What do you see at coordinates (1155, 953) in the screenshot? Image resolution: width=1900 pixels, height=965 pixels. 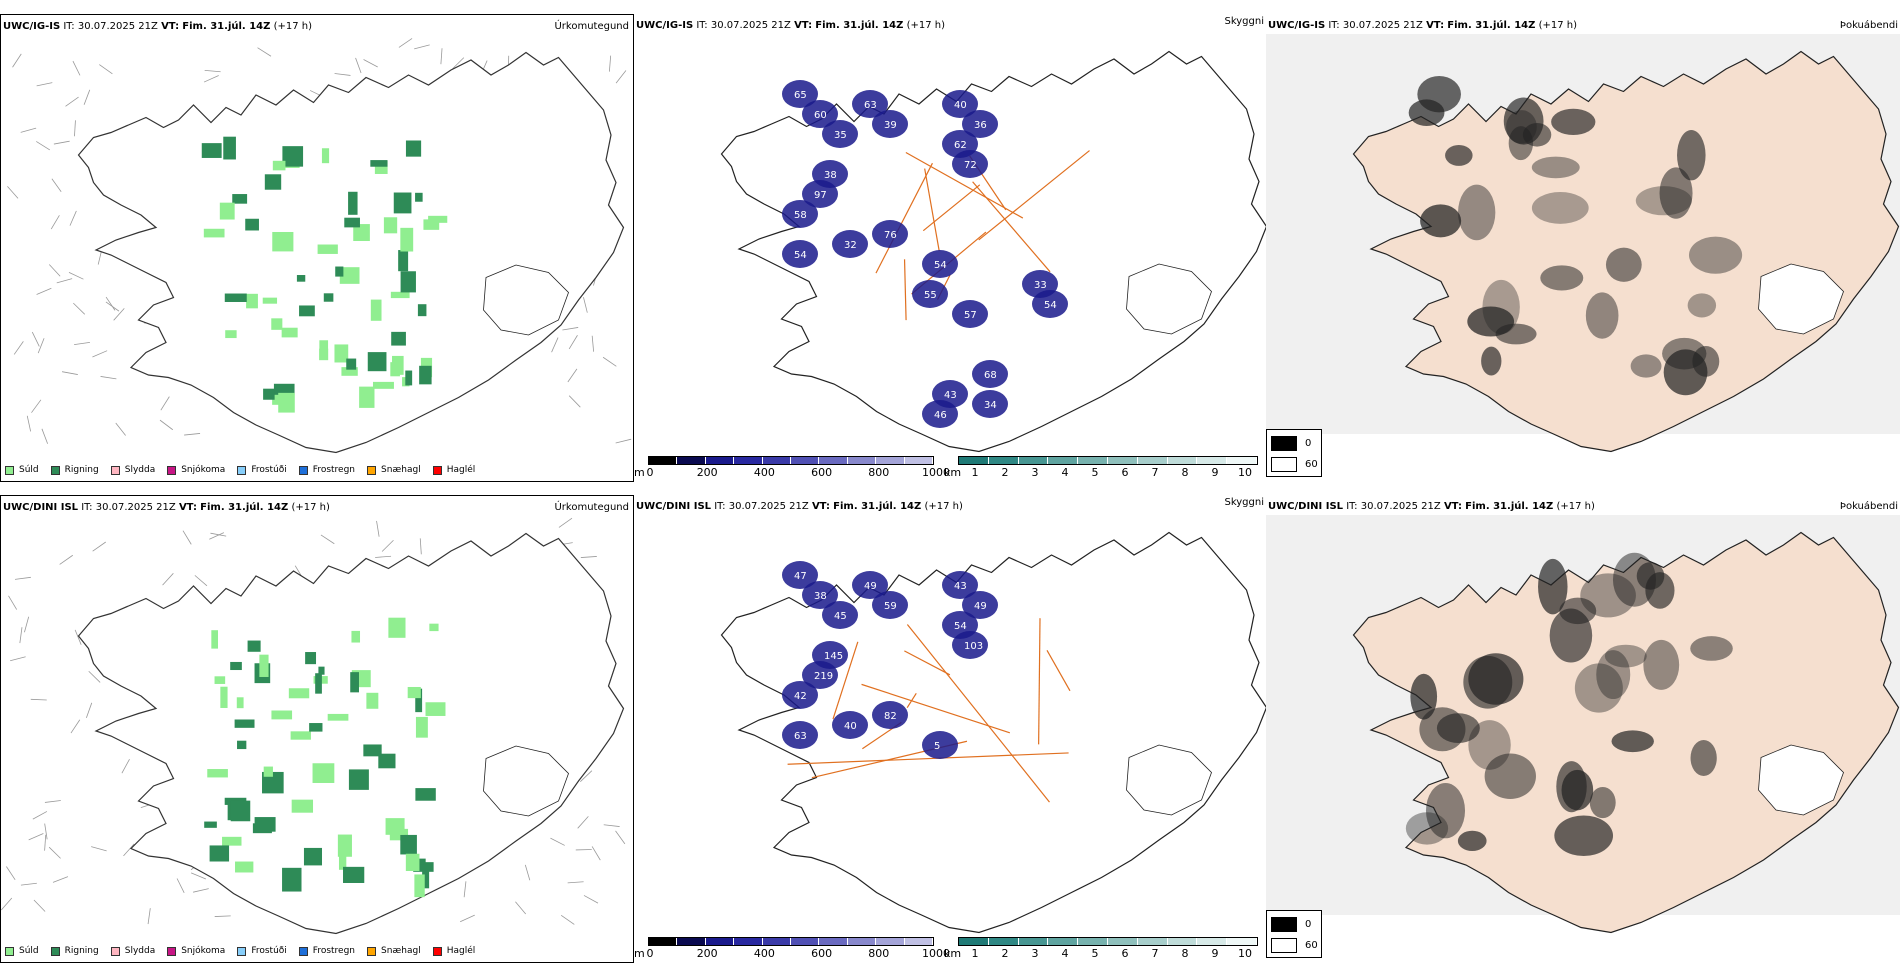 I see `colorbar-tick: 7` at bounding box center [1155, 953].